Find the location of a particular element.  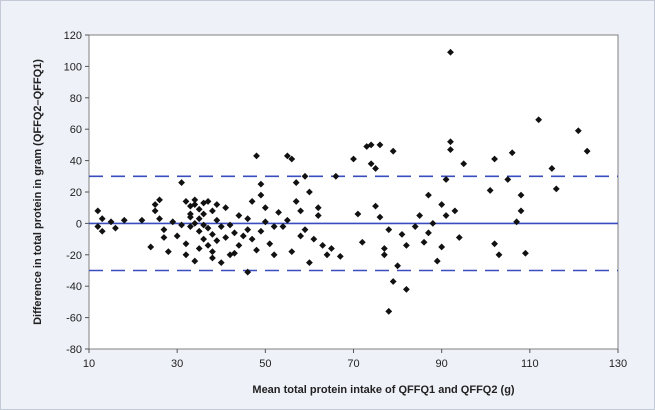

y-tick-label: 20 is located at coordinates (76, 193).